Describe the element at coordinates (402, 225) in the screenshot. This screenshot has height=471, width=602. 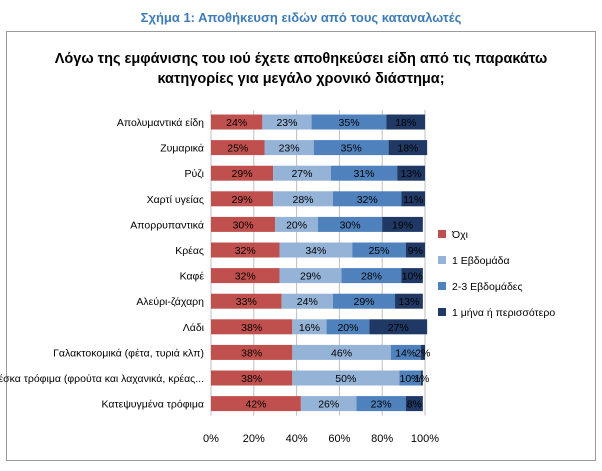
I see `data-label: 19%` at that location.